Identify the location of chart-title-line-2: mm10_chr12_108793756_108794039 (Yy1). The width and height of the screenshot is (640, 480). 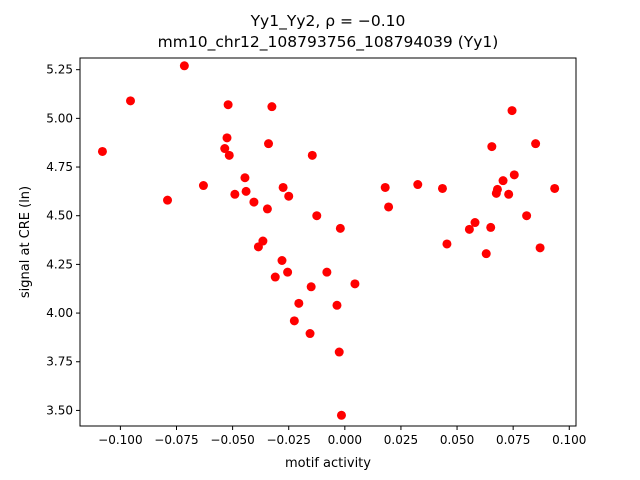
(328, 42).